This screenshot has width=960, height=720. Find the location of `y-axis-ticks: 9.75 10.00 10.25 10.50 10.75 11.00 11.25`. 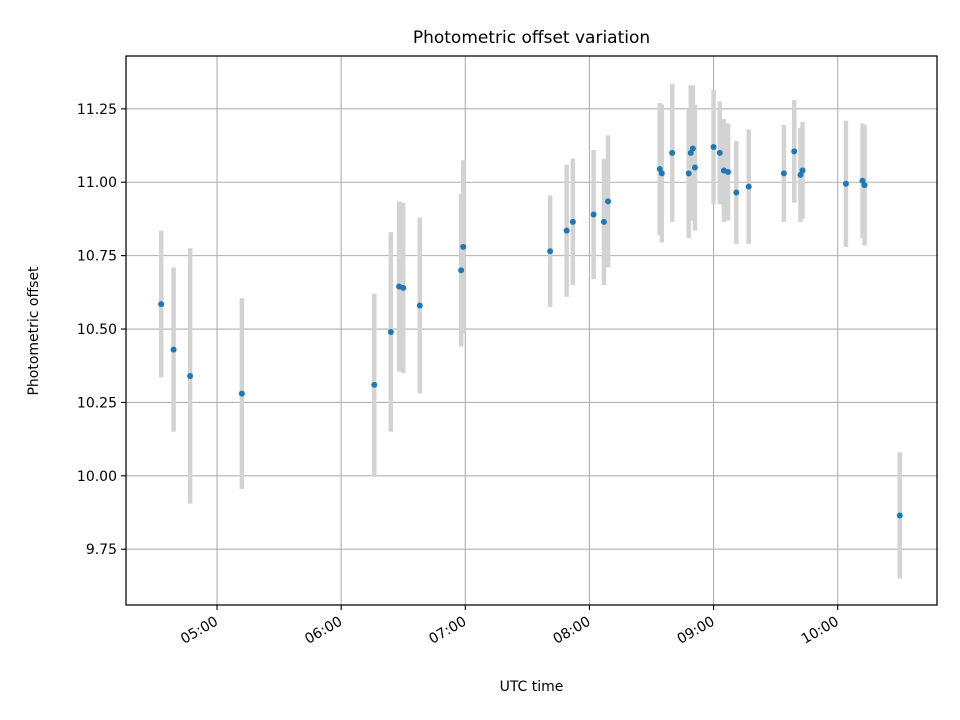

y-axis-ticks: 9.75 10.00 10.25 10.50 10.75 11.00 11.25 is located at coordinates (101, 330).